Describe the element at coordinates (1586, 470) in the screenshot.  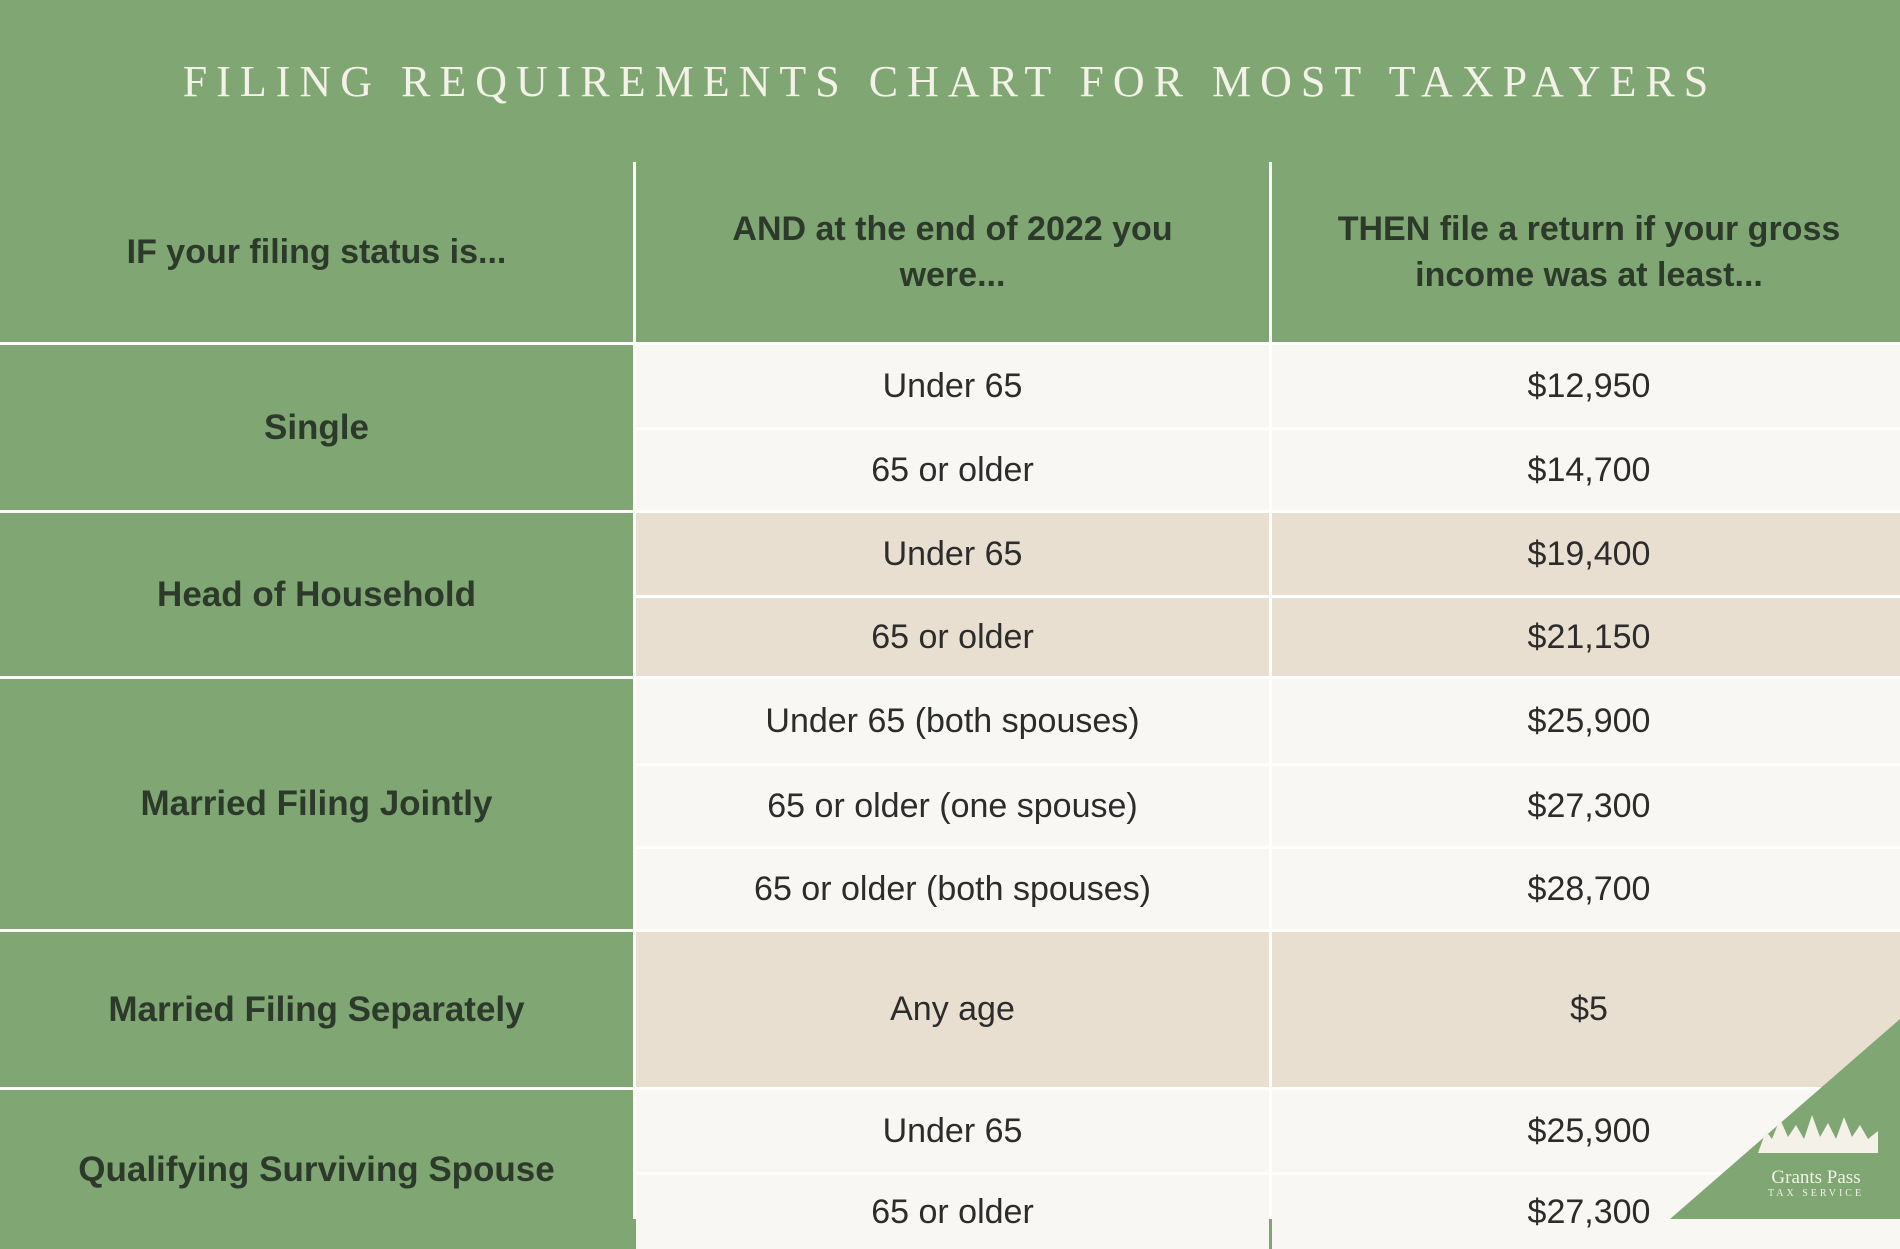
I see `income-cell: $14,700` at that location.